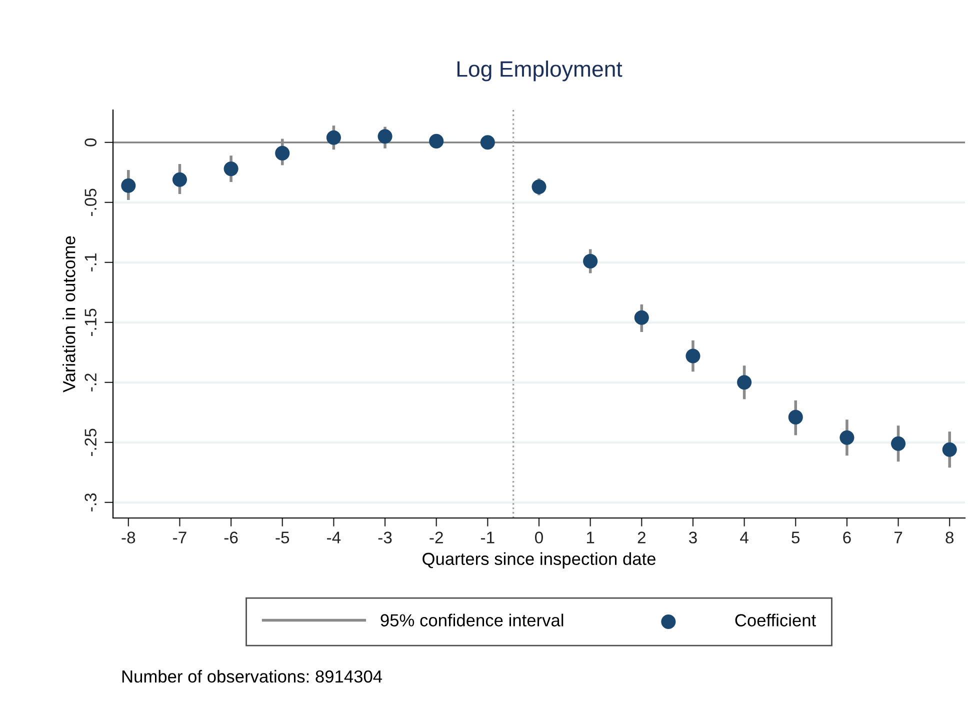 The width and height of the screenshot is (978, 718). What do you see at coordinates (129, 538) in the screenshot?
I see `x-tick-label: -8` at bounding box center [129, 538].